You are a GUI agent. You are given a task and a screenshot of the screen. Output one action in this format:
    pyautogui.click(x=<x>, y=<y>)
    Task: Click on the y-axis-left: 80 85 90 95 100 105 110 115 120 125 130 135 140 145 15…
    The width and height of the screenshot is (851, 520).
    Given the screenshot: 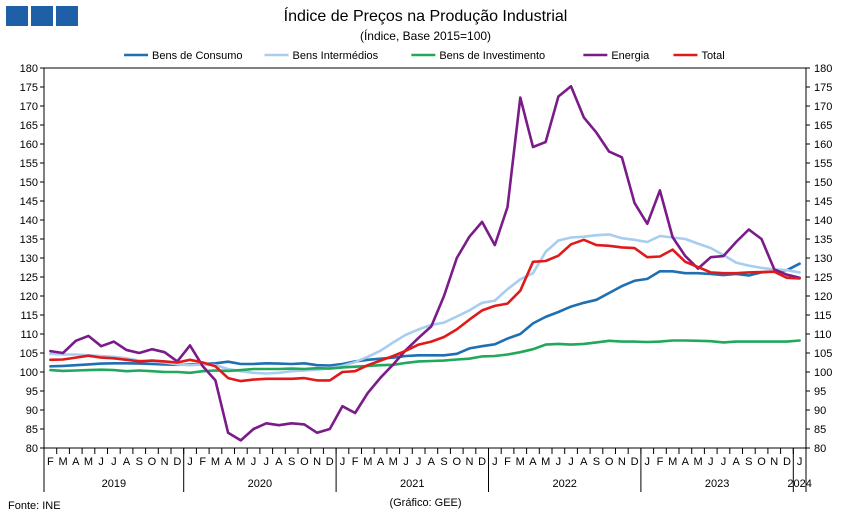 What is the action you would take?
    pyautogui.click(x=32, y=259)
    